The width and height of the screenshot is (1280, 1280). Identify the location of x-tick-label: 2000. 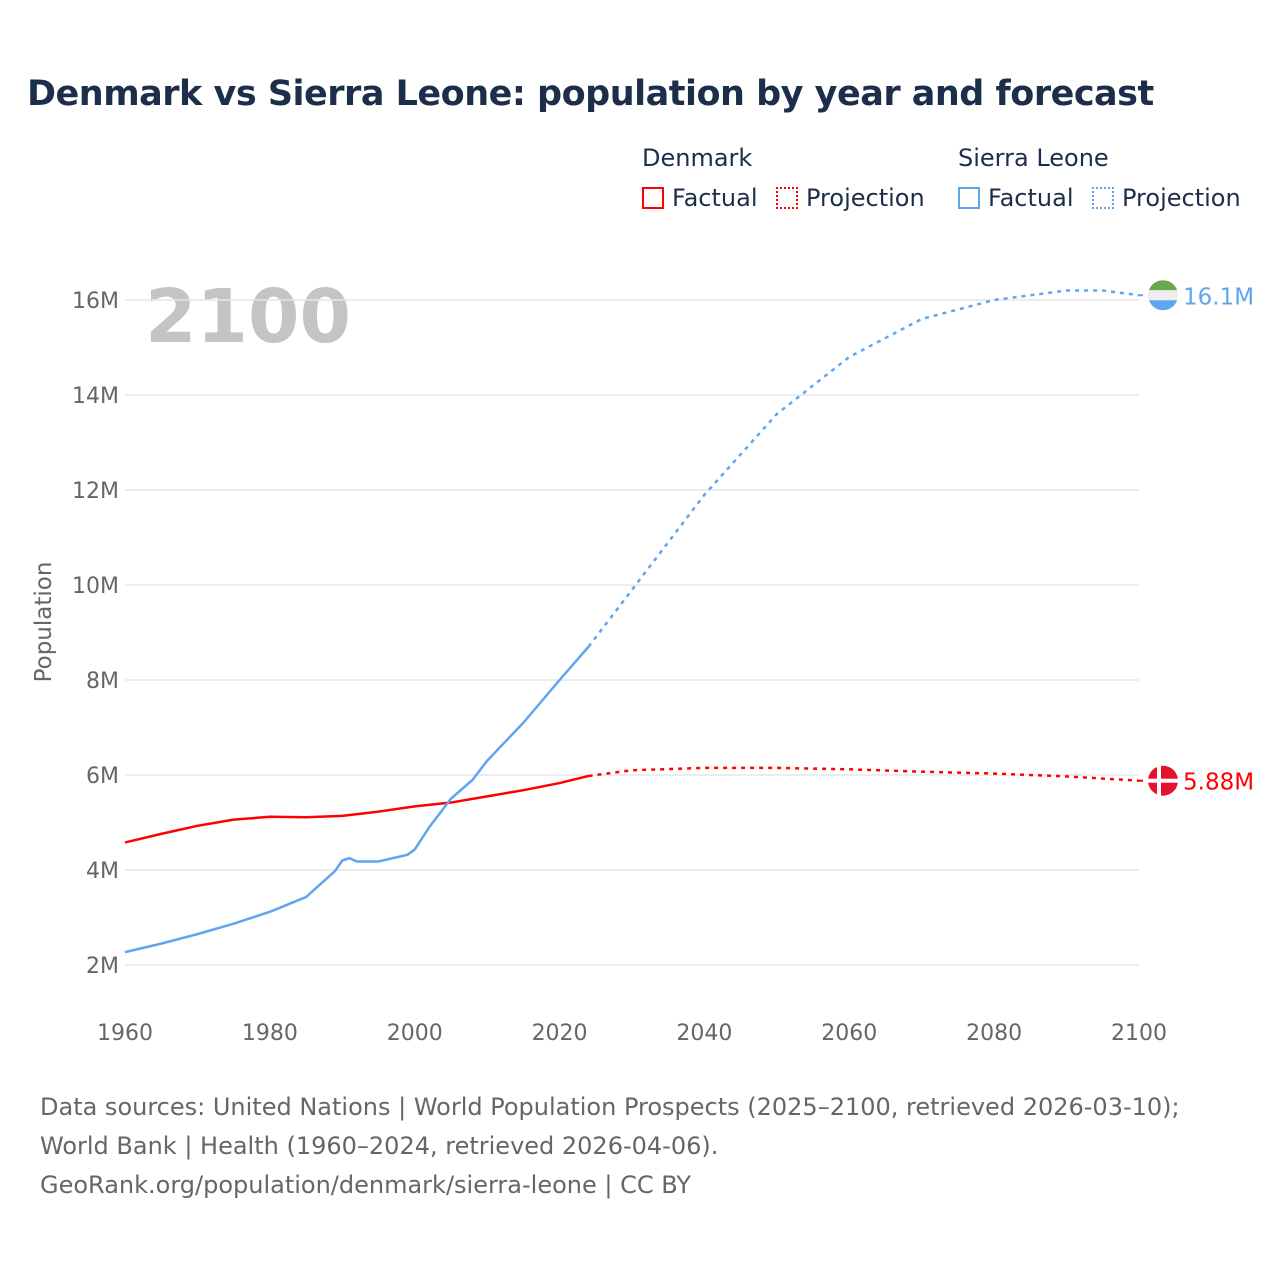
(415, 1033).